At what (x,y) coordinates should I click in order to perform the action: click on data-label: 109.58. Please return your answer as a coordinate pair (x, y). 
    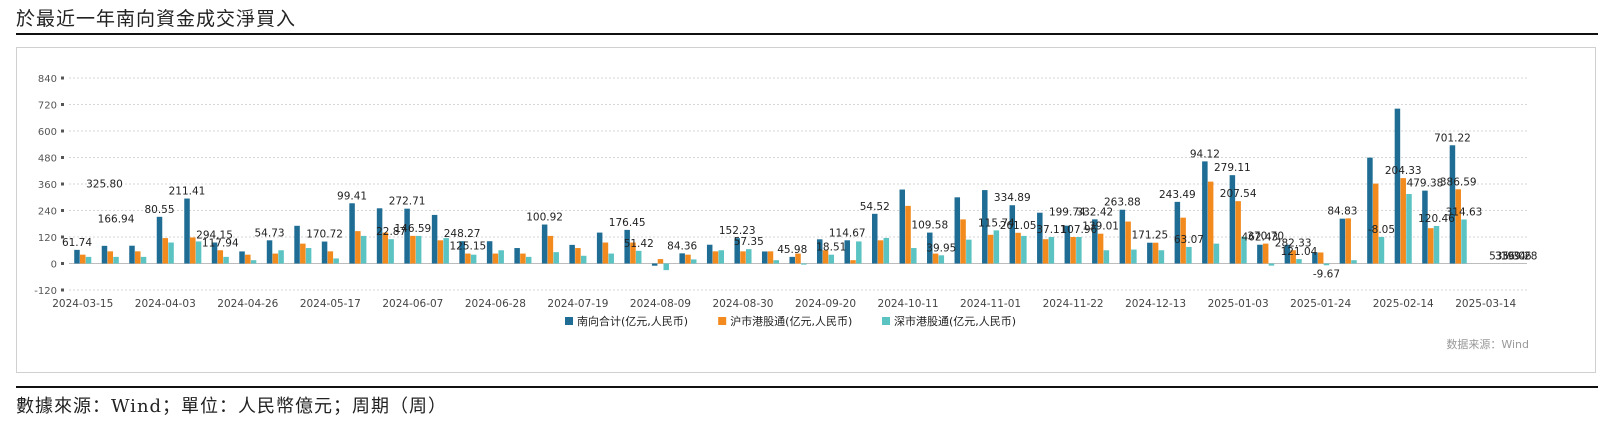
    Looking at the image, I should click on (929, 226).